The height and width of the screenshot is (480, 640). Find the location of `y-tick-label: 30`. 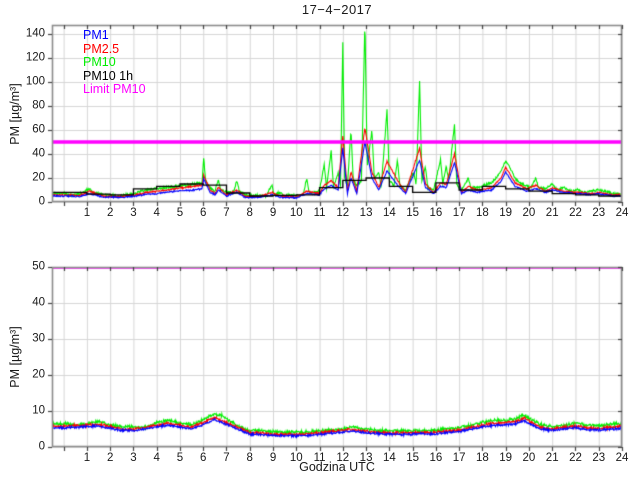

y-tick-label: 30 is located at coordinates (38, 338).